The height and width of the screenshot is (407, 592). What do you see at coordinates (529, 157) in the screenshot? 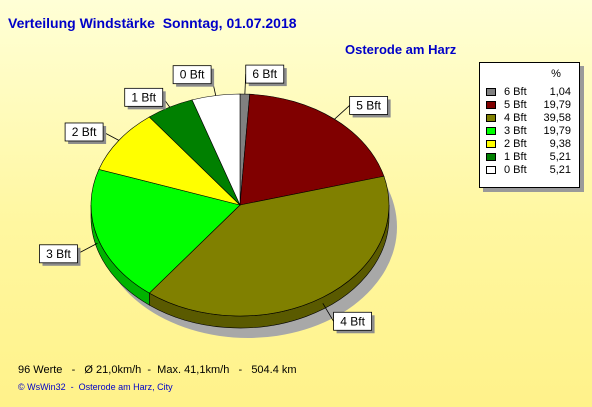
I see `legend-item: 1 Bft 5,21` at bounding box center [529, 157].